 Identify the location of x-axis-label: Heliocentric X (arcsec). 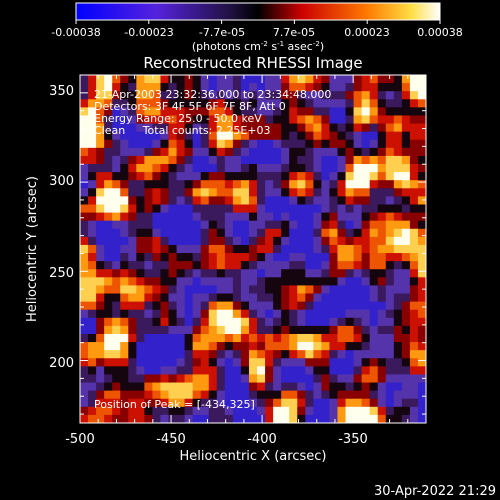
(253, 456).